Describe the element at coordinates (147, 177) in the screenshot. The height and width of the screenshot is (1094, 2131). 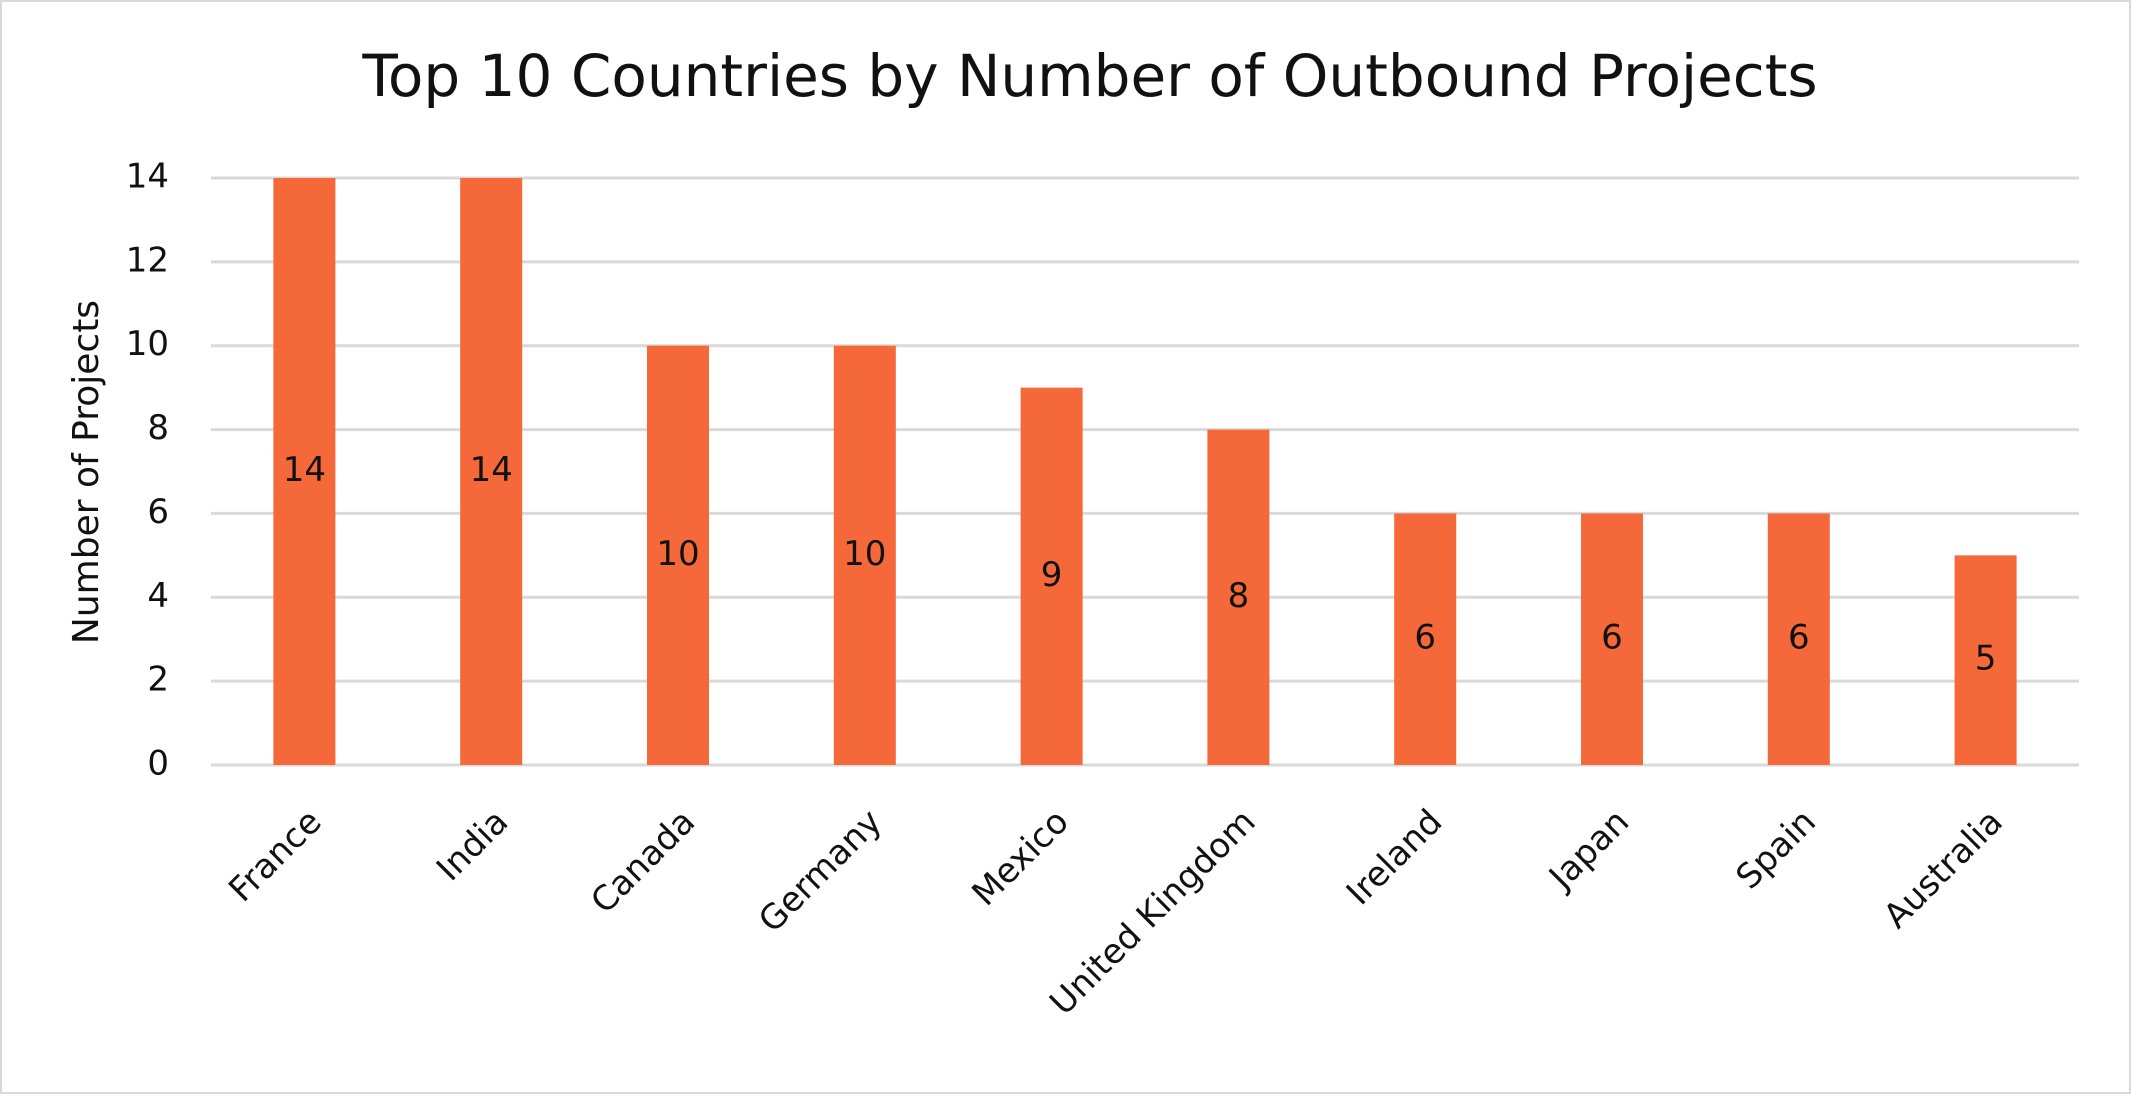
I see `y-tick-label: 14` at that location.